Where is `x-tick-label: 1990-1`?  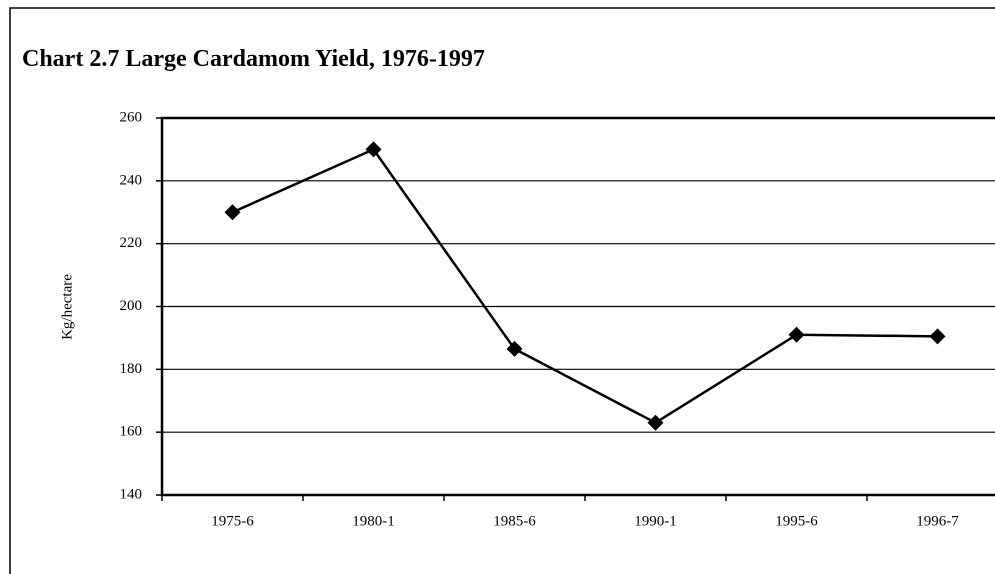 x-tick-label: 1990-1 is located at coordinates (655, 521).